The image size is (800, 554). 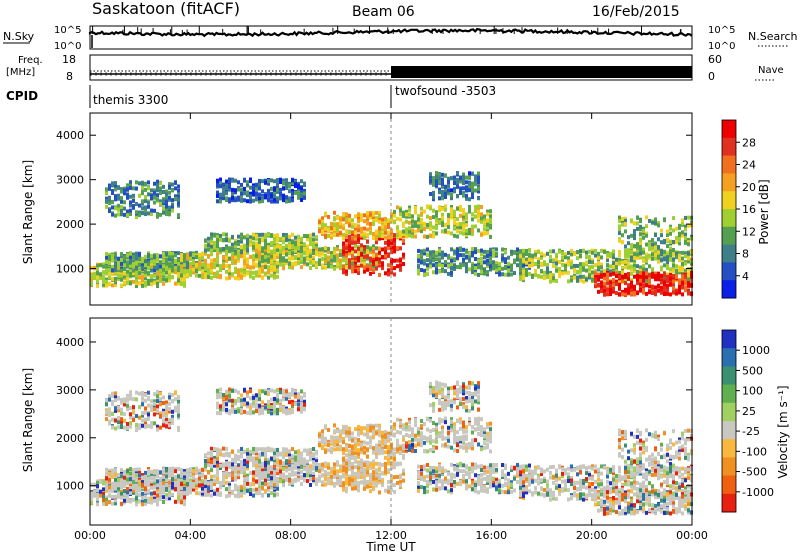 What do you see at coordinates (749, 187) in the screenshot?
I see `colorbar-tick-label: 20` at bounding box center [749, 187].